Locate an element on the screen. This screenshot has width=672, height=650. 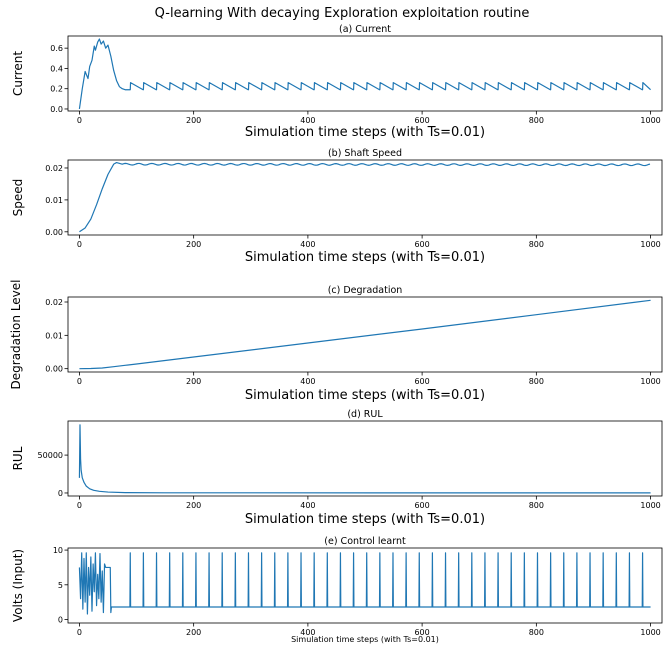
subplot-title: (e) Control learnt is located at coordinates (365, 541).